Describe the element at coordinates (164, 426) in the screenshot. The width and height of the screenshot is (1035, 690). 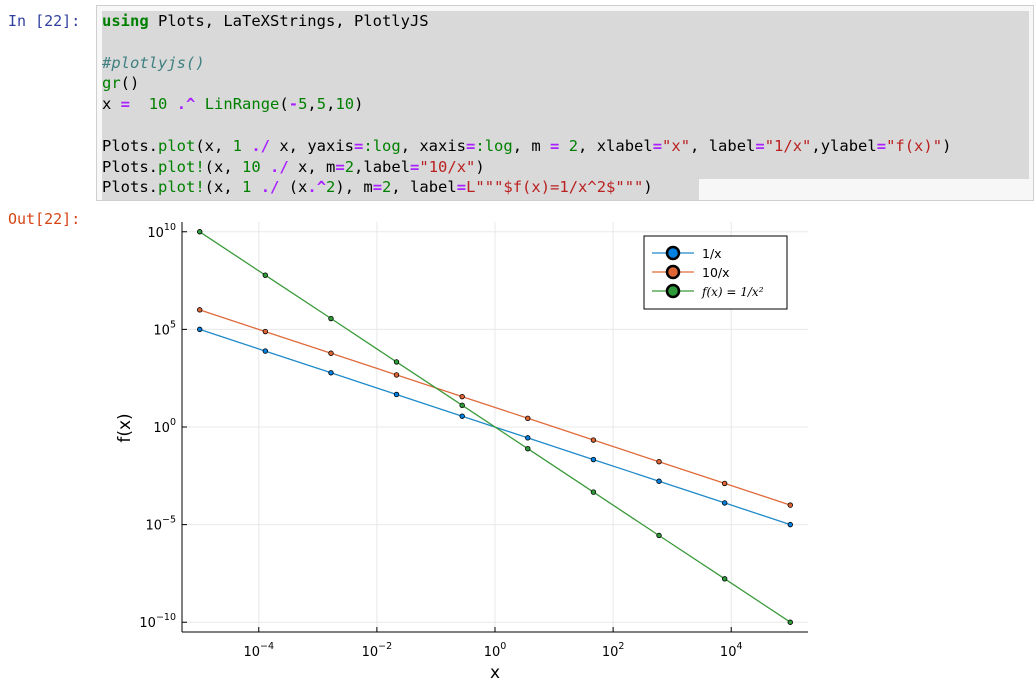
I see `y-tick-label: 10⁰` at that location.